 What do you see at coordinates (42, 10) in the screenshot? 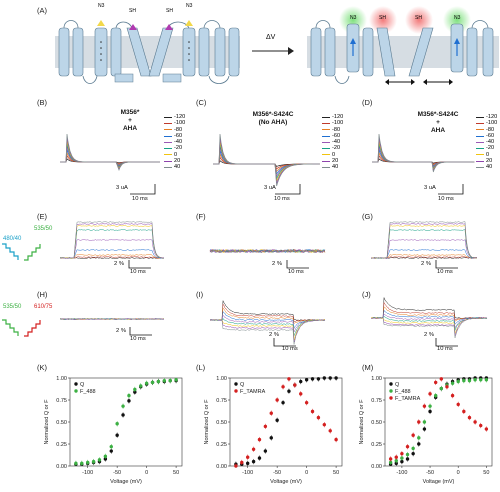
I see `panel-label-a: (A)` at bounding box center [42, 10].